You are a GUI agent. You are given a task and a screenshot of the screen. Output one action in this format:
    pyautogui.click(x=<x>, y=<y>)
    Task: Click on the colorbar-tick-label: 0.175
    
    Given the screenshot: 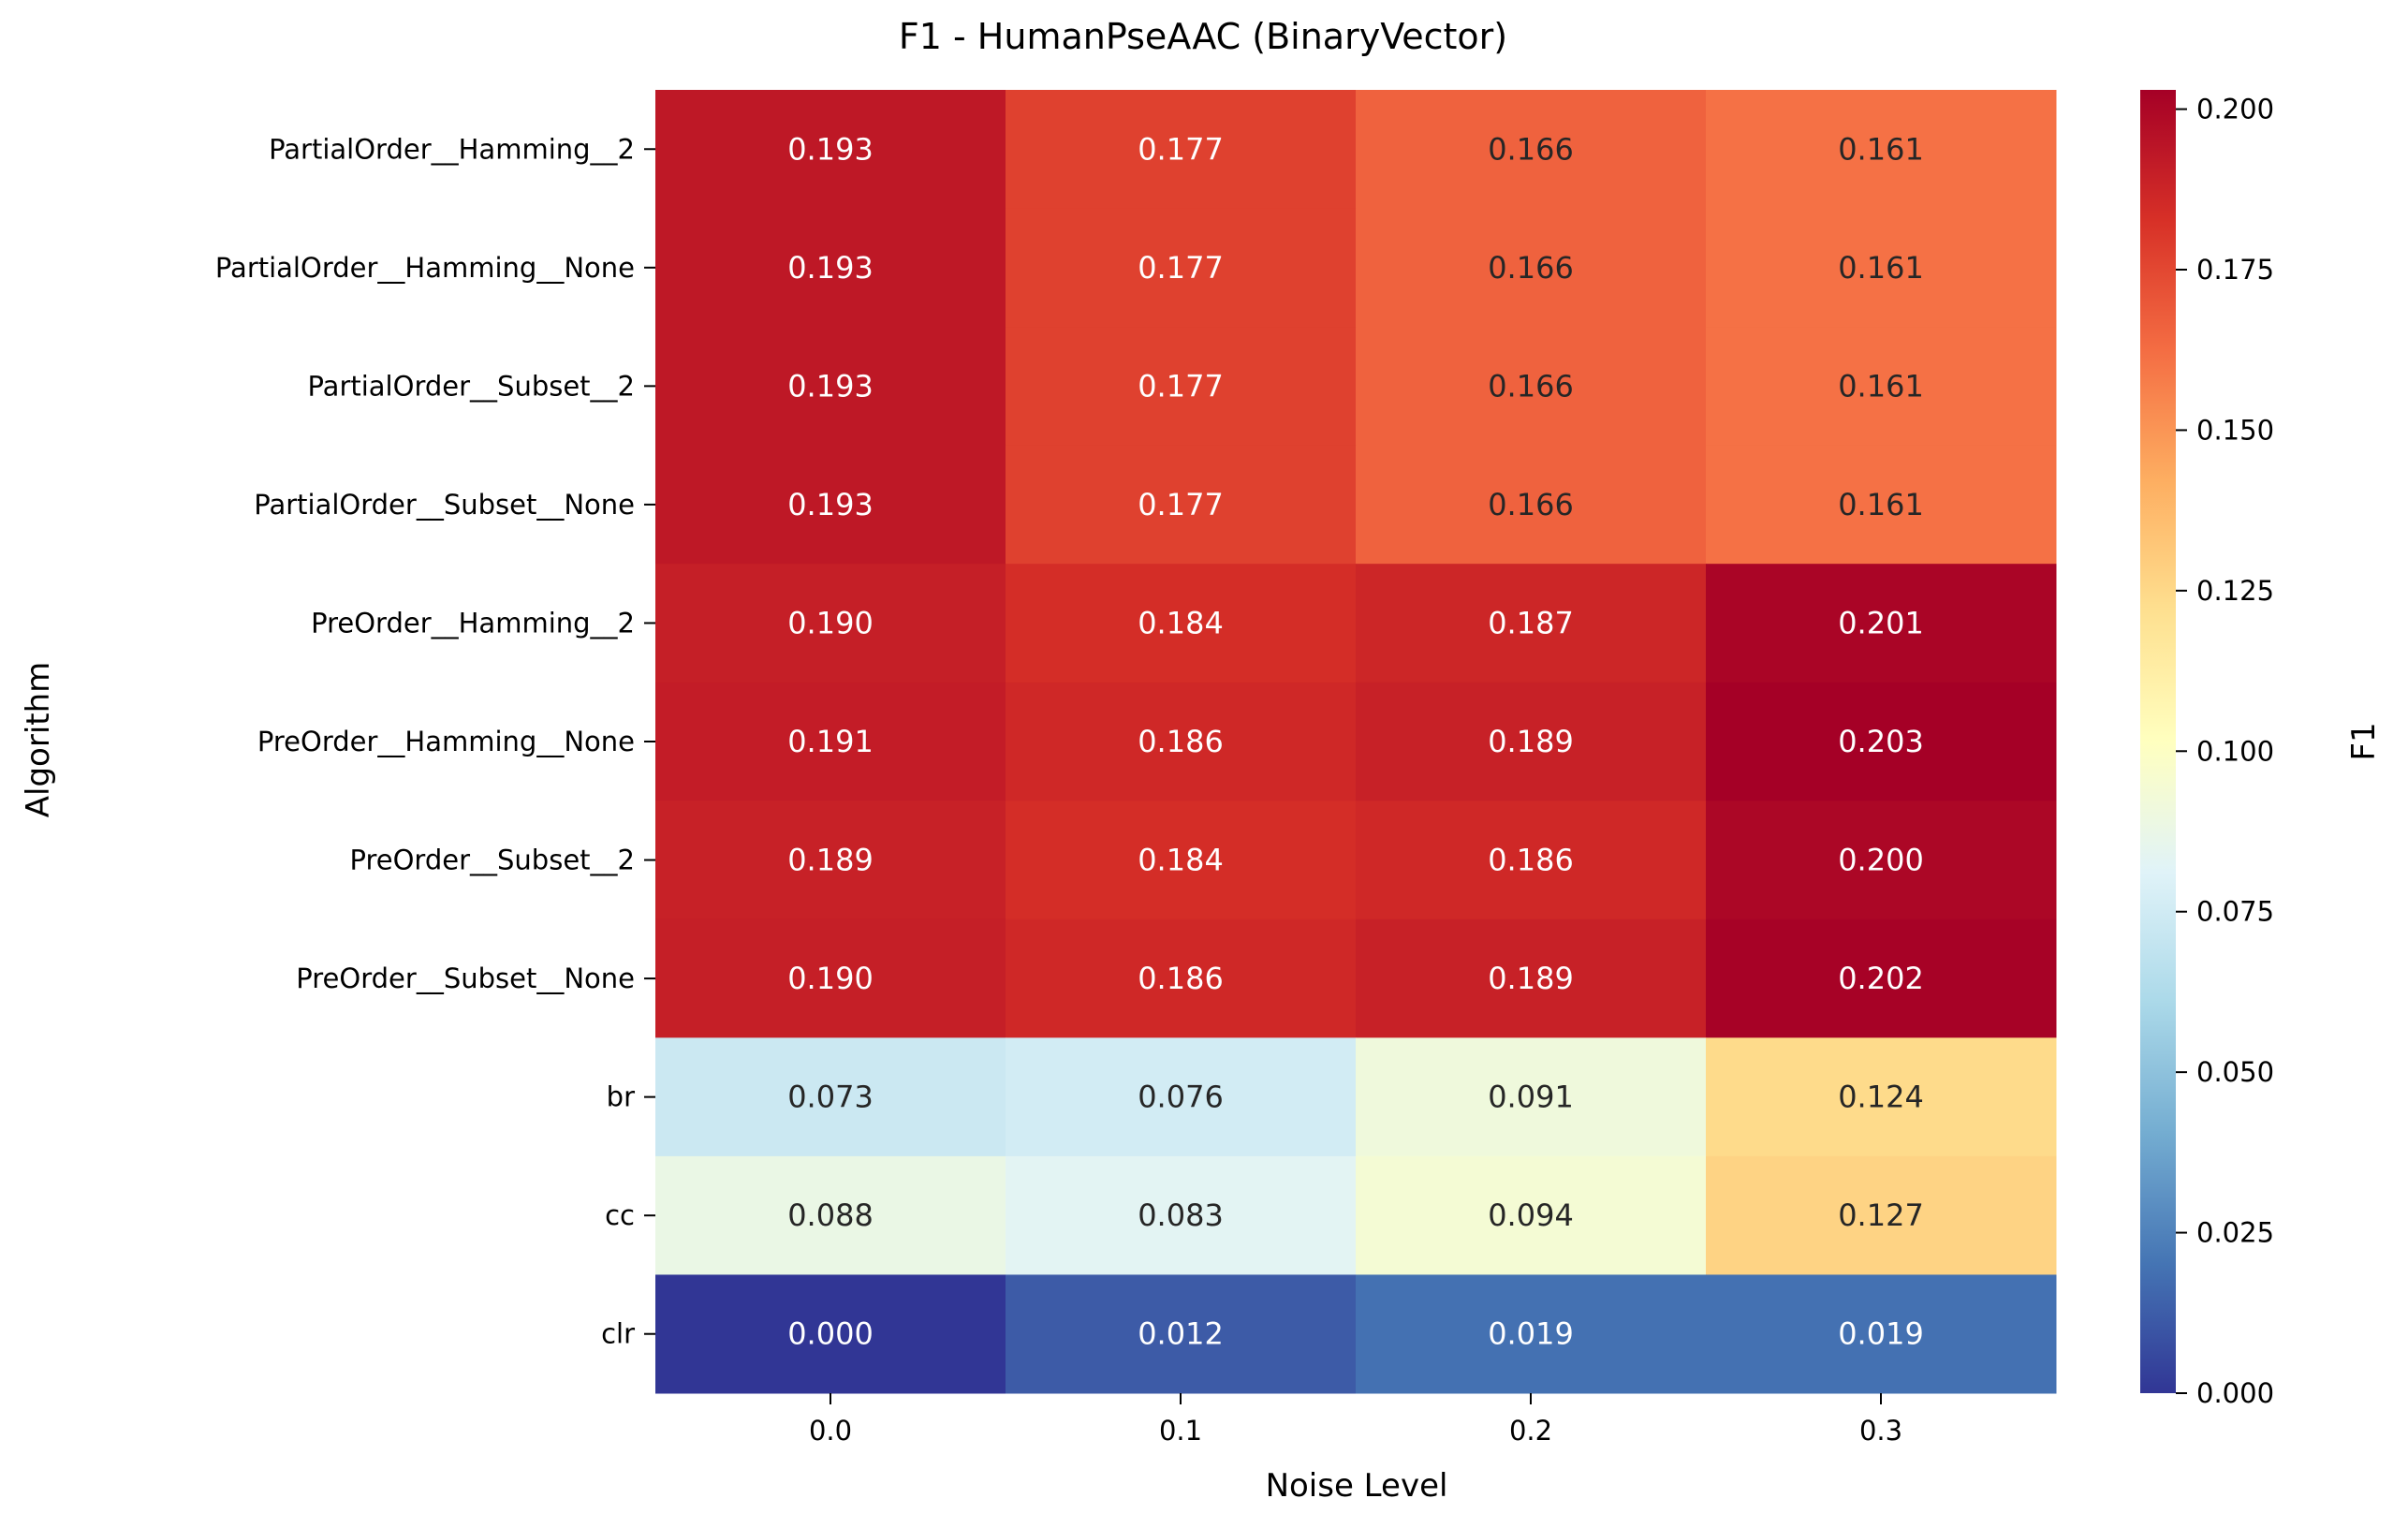 What is the action you would take?
    pyautogui.click(x=2235, y=270)
    